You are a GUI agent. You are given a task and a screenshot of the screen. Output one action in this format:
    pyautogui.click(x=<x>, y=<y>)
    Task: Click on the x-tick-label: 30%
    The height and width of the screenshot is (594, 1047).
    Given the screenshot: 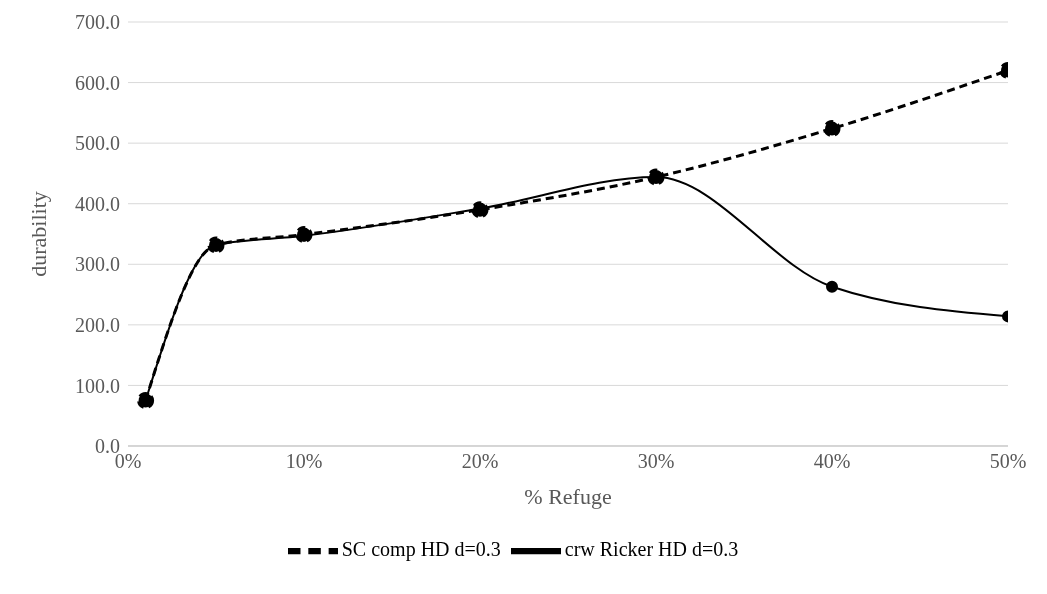 What is the action you would take?
    pyautogui.click(x=656, y=461)
    